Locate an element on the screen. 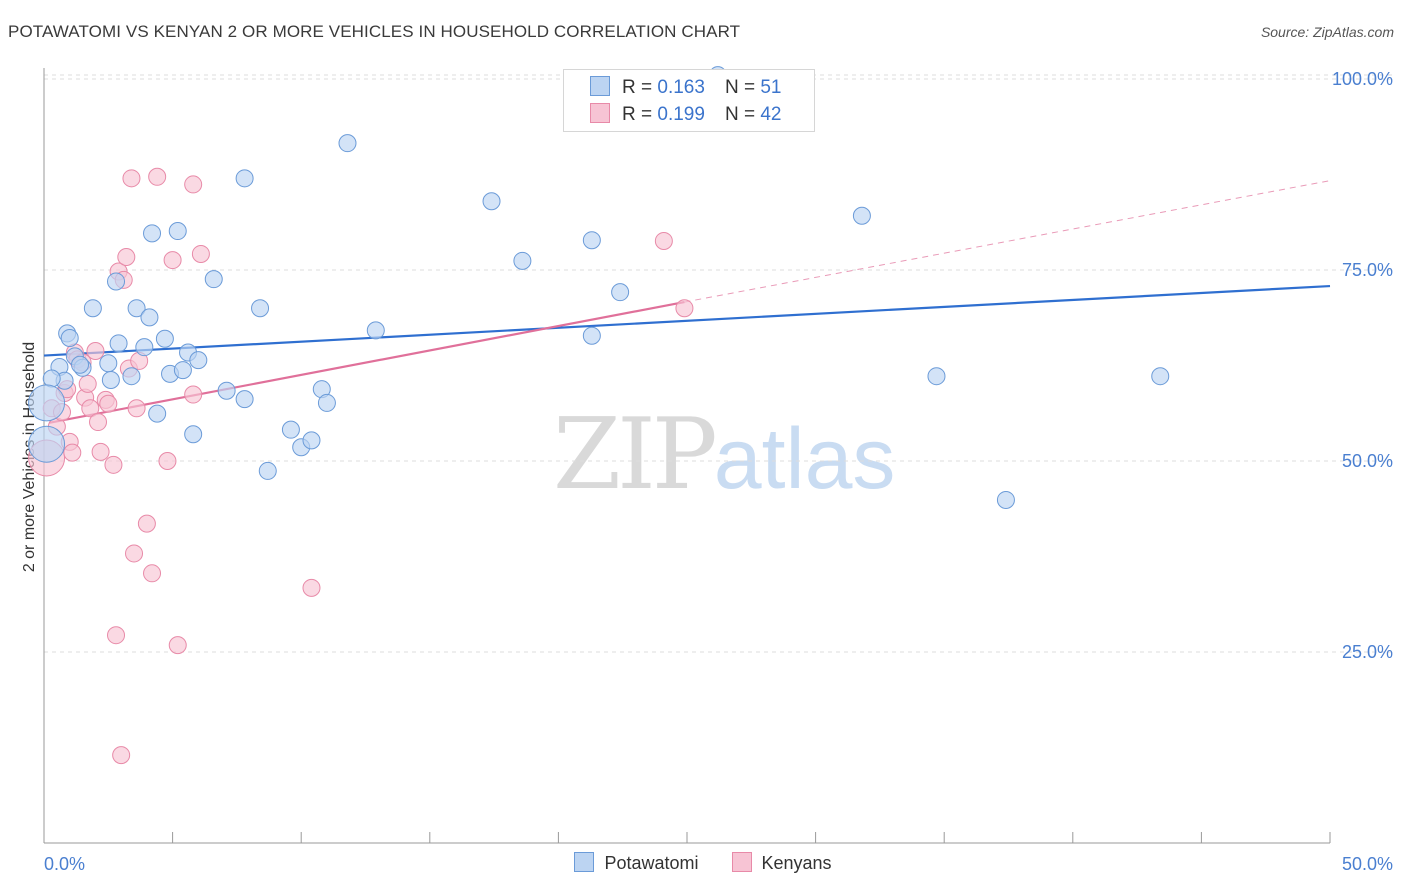 This screenshot has width=1406, height=892. legend-n-value: 42 is located at coordinates (771, 114).